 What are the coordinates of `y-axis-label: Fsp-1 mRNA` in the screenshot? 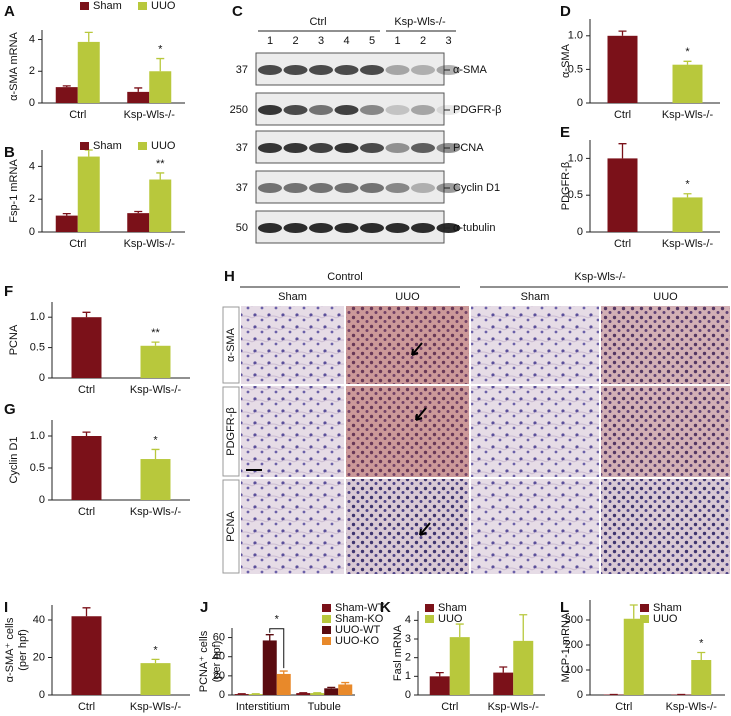 It's located at (14, 191).